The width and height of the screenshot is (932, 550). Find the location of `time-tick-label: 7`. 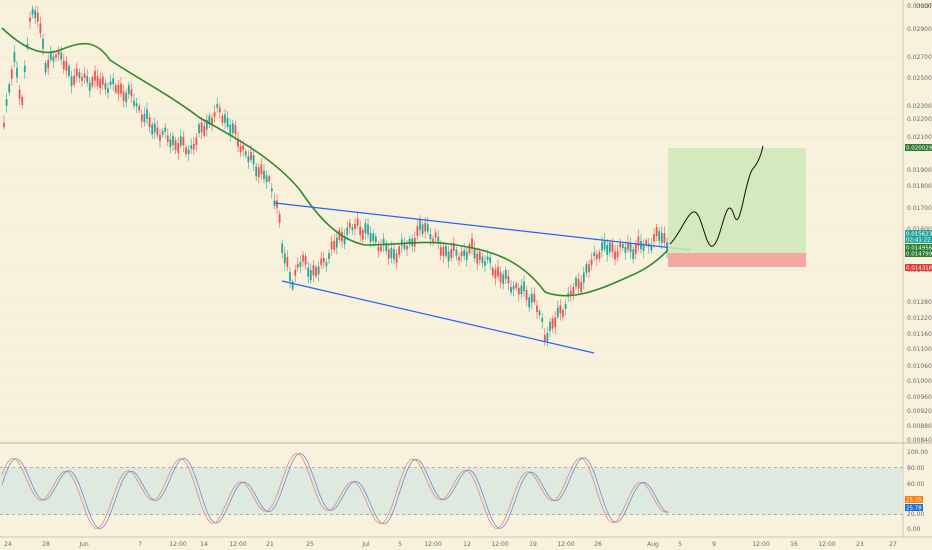

time-tick-label: 7 is located at coordinates (140, 544).